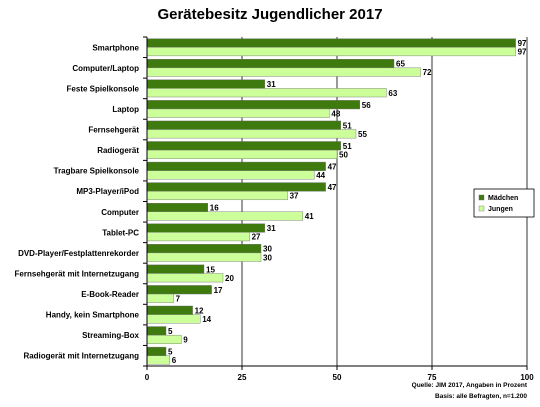 This screenshot has height=407, width=540. Describe the element at coordinates (118, 150) in the screenshot. I see `category-label: Radiogerät` at that location.